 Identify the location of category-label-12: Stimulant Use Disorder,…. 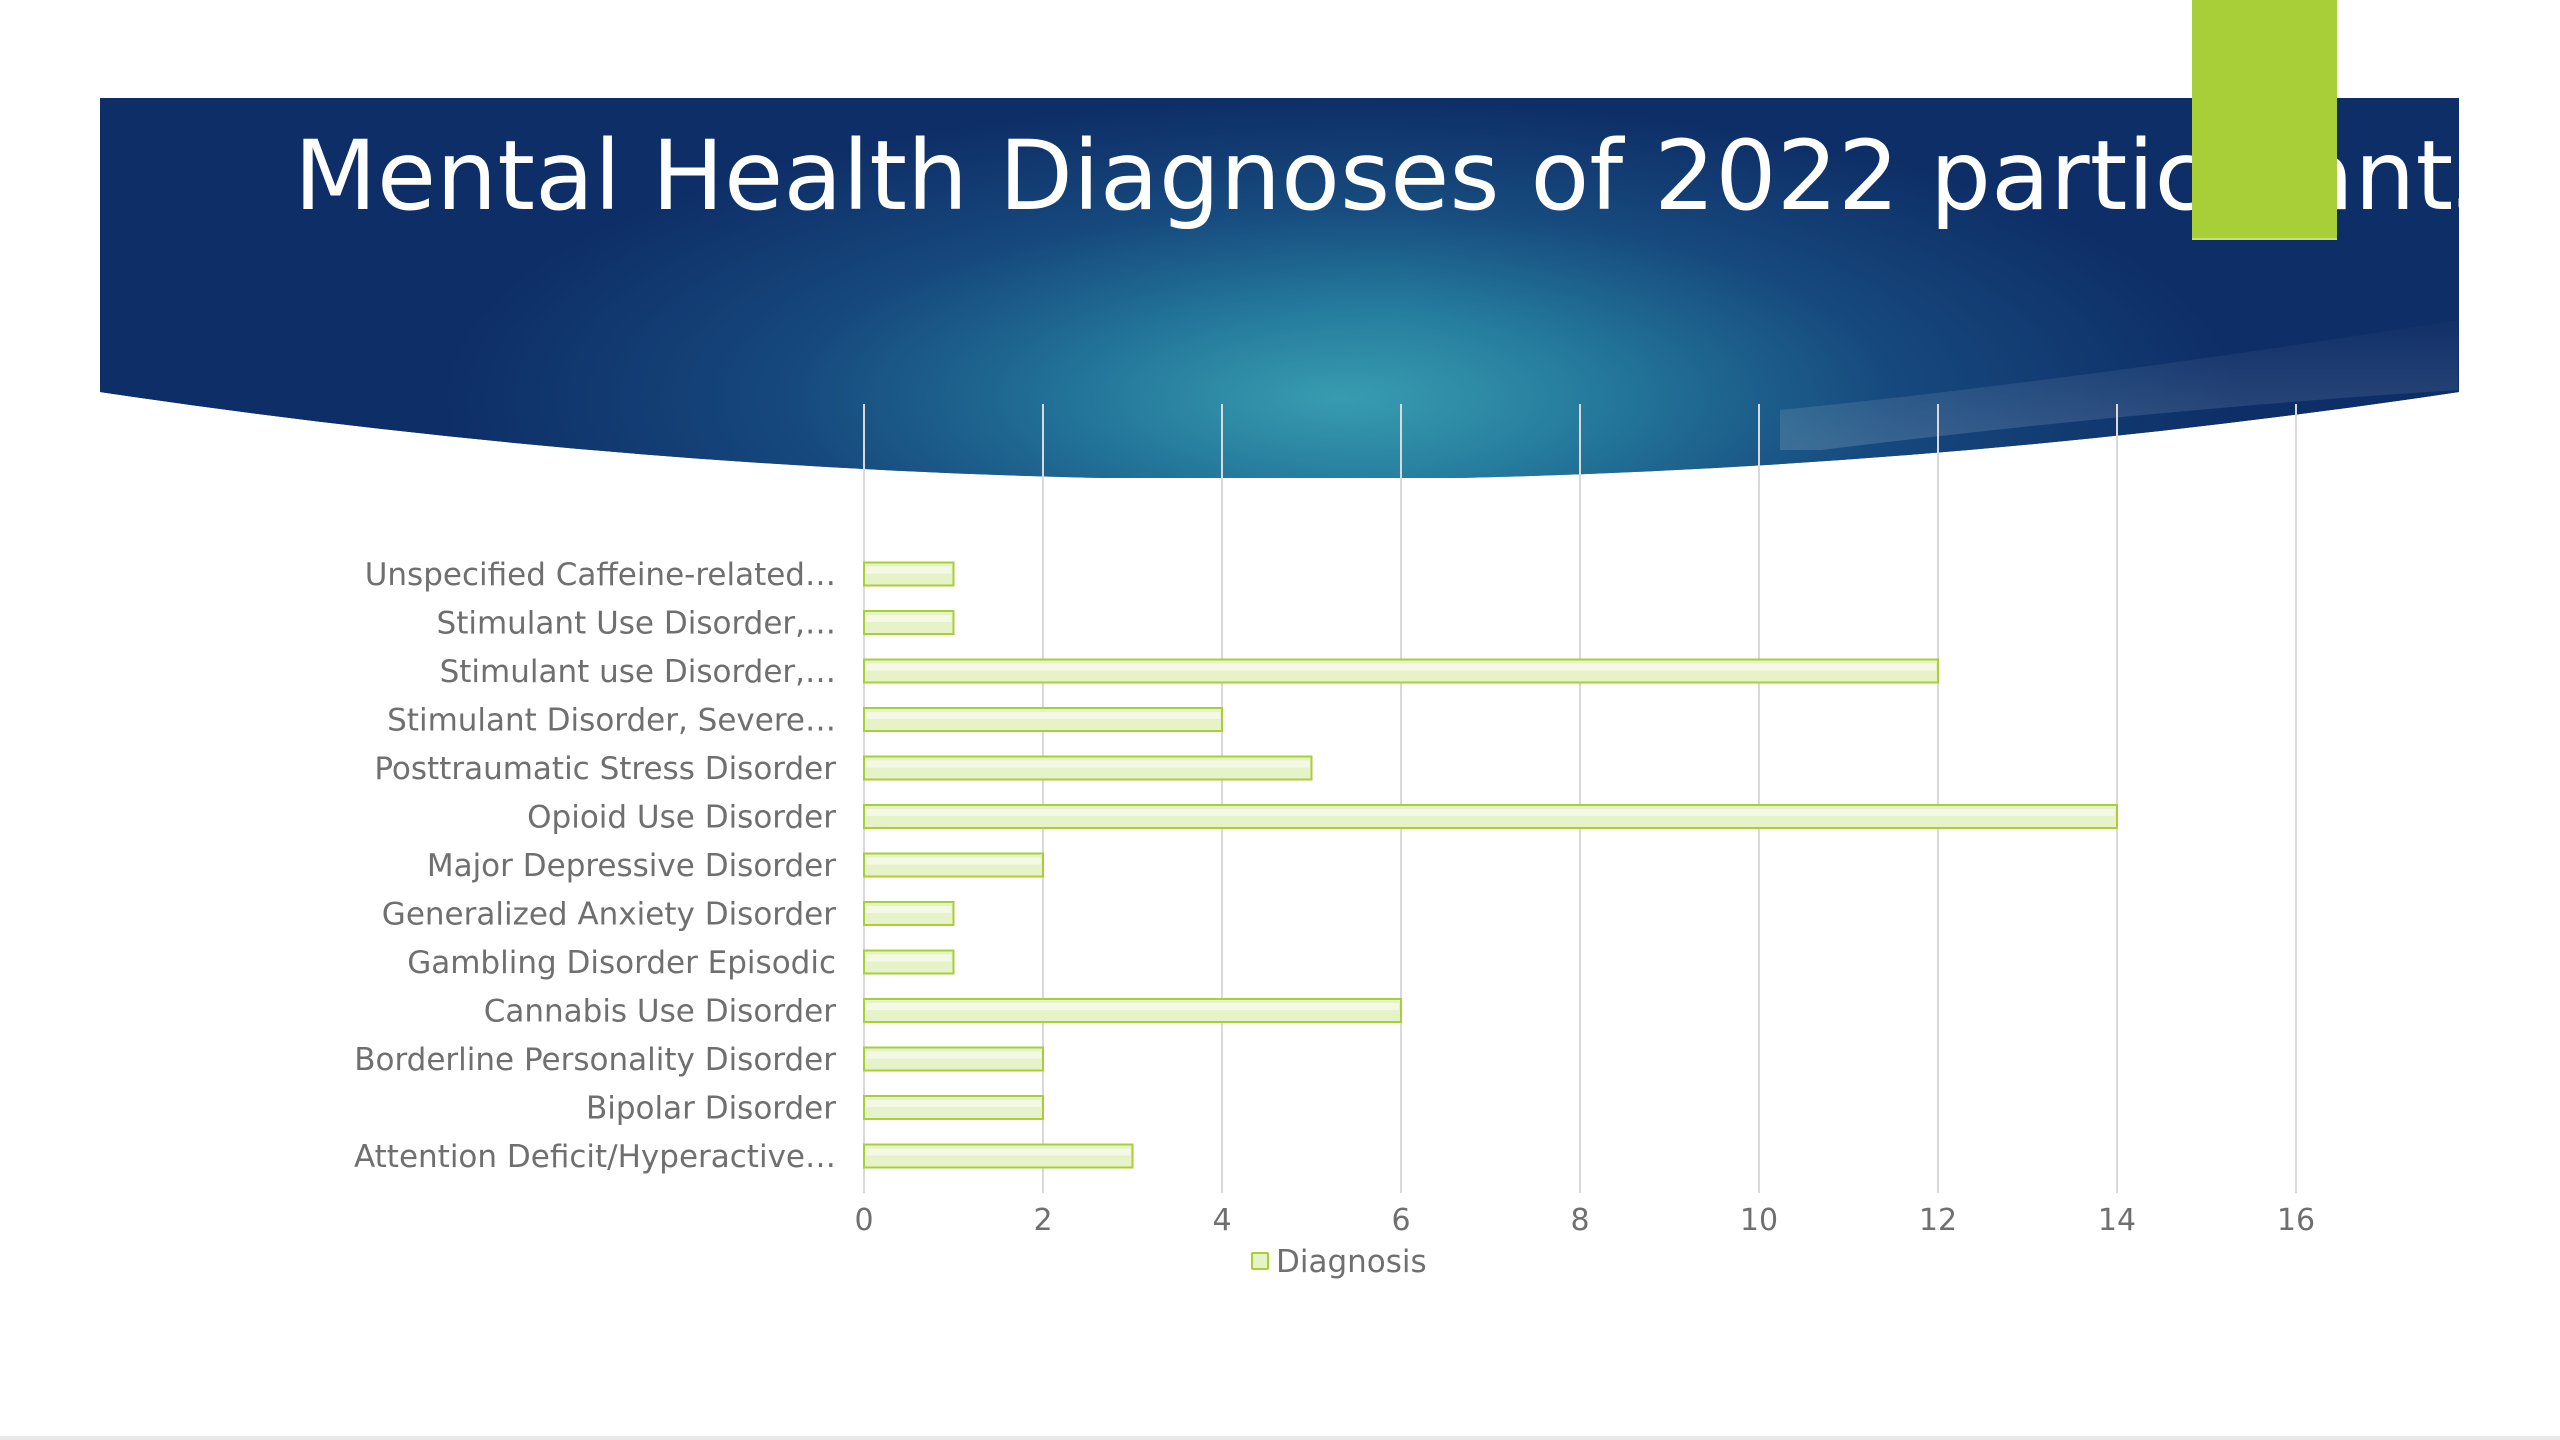
(636, 624).